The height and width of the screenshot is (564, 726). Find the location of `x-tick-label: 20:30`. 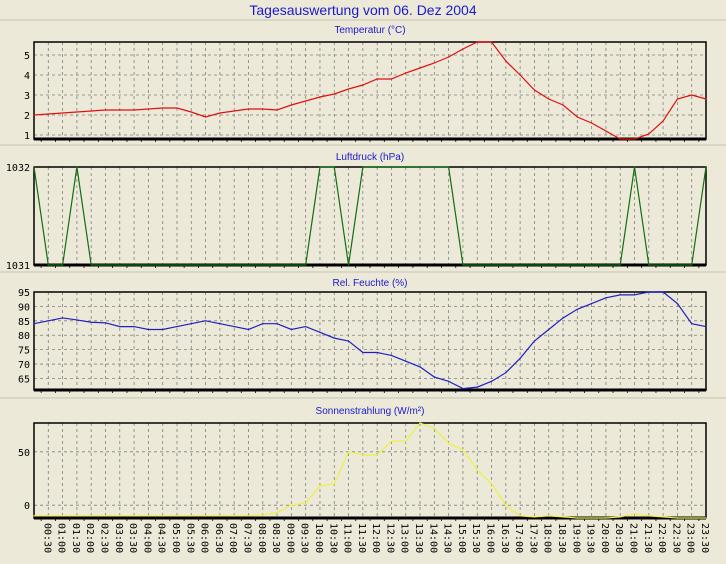

x-tick-label: 20:30 is located at coordinates (618, 538).